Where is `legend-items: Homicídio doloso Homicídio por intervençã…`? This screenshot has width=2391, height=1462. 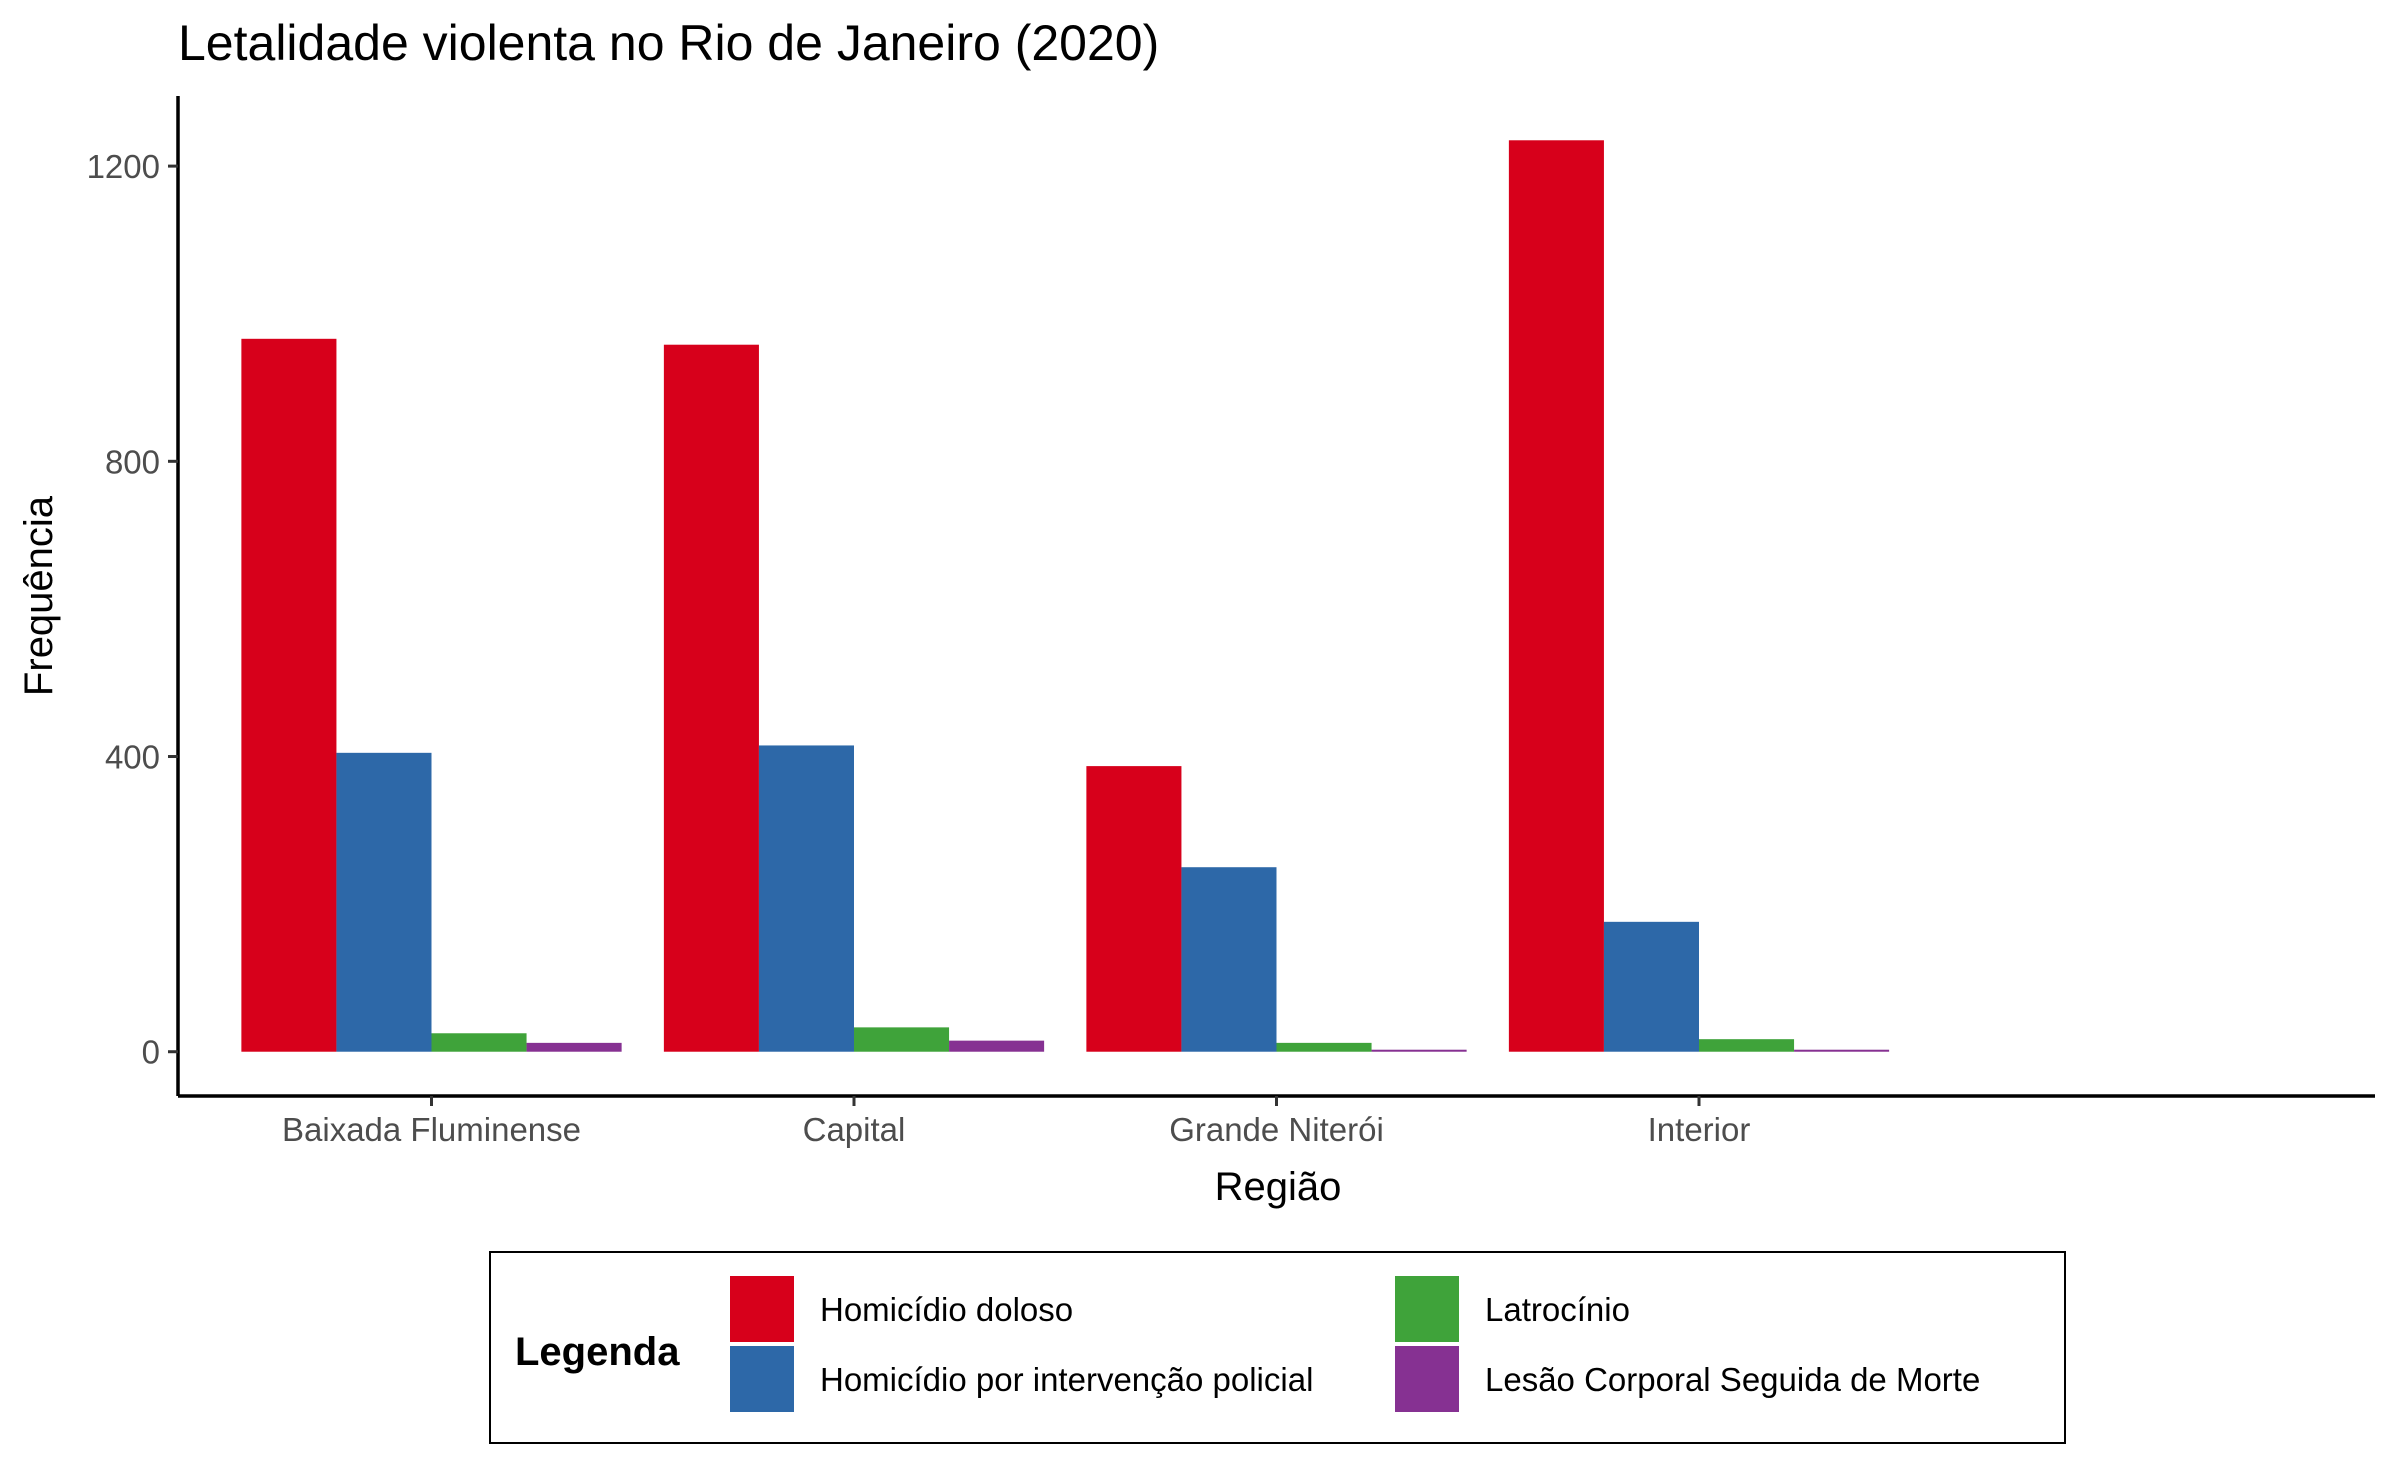
legend-items: Homicídio doloso Homicídio por intervençã… is located at coordinates (1355, 1344).